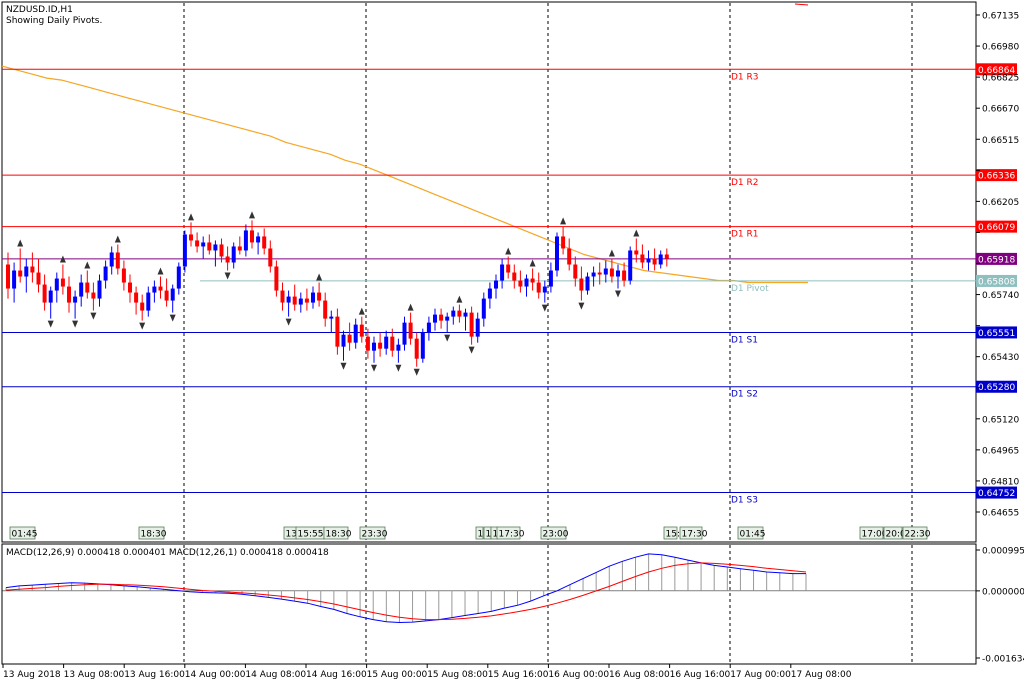 The image size is (1024, 683). What do you see at coordinates (996, 177) in the screenshot?
I see `pivot-price-value: 0.66336` at bounding box center [996, 177].